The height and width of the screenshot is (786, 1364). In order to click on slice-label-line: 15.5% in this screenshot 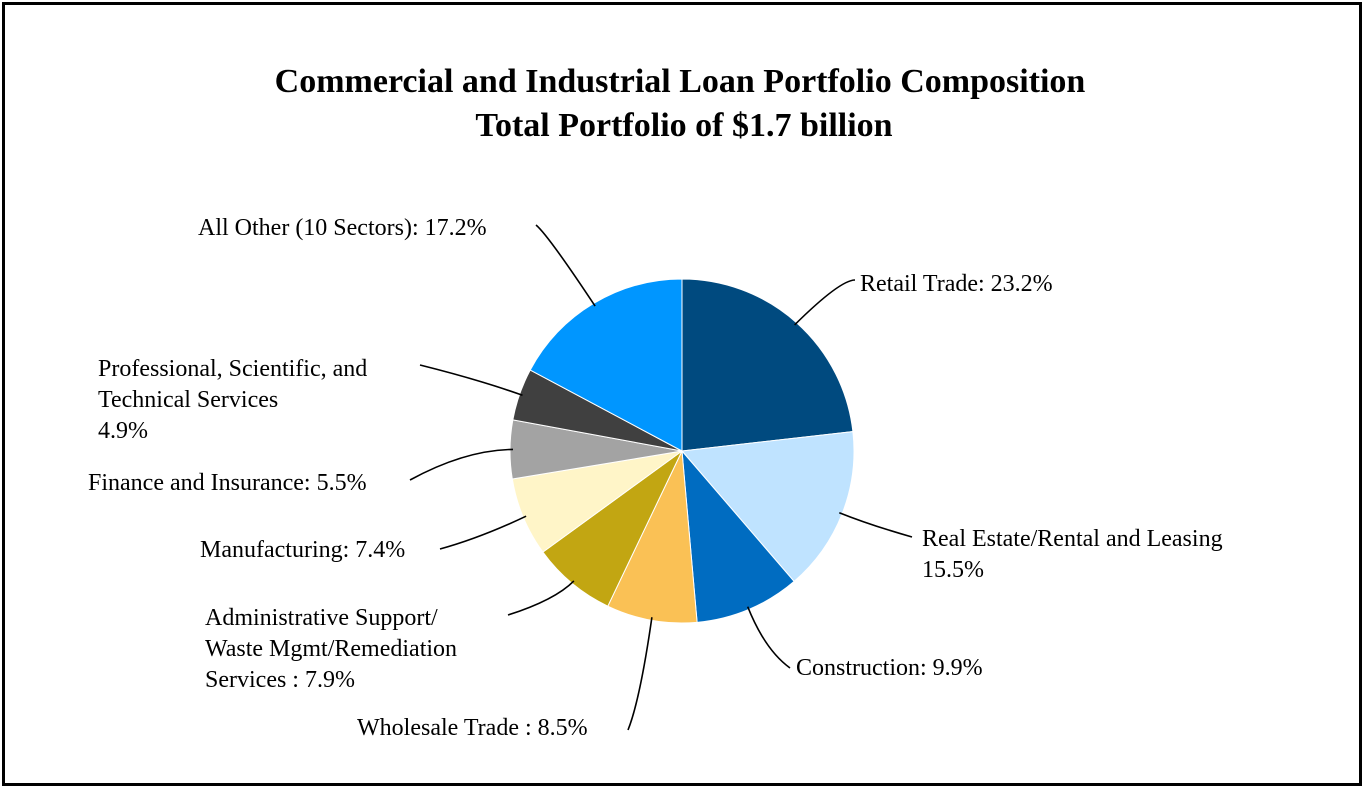, I will do `click(953, 570)`.